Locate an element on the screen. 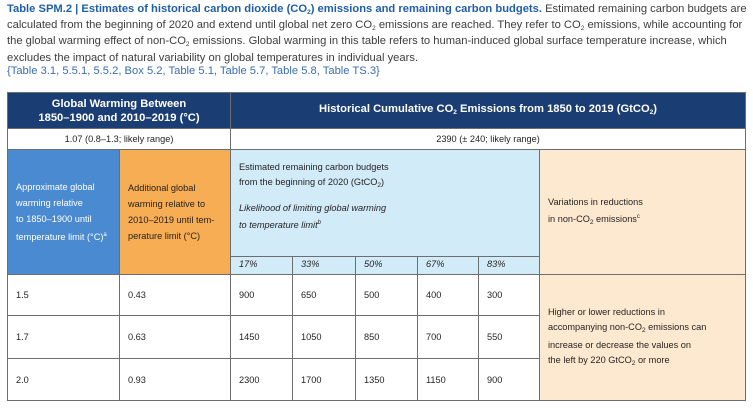 Image resolution: width=753 pixels, height=412 pixels. budget-cell: 700 is located at coordinates (448, 337).